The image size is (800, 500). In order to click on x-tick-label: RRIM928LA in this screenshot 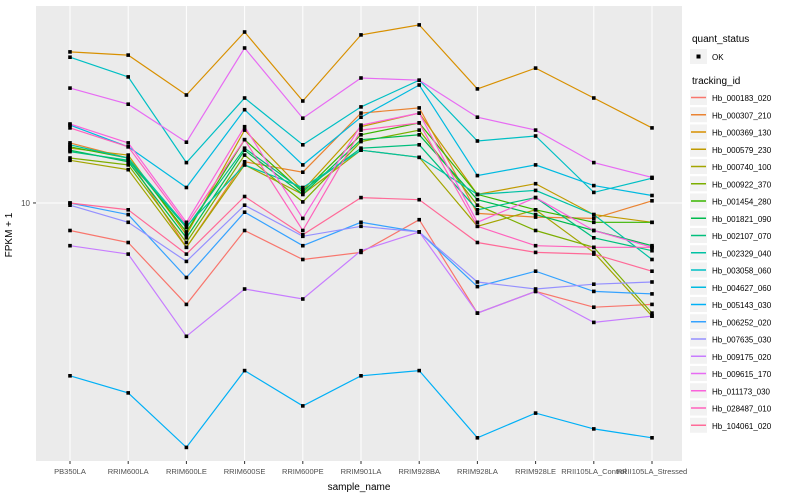, I will do `click(477, 471)`.